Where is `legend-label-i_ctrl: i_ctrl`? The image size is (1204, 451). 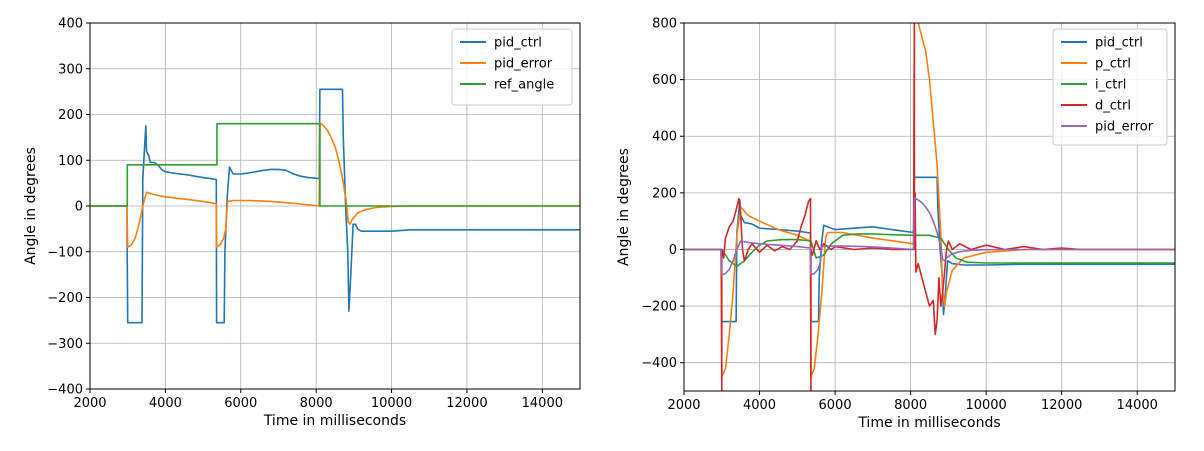 legend-label-i_ctrl: i_ctrl is located at coordinates (1110, 85).